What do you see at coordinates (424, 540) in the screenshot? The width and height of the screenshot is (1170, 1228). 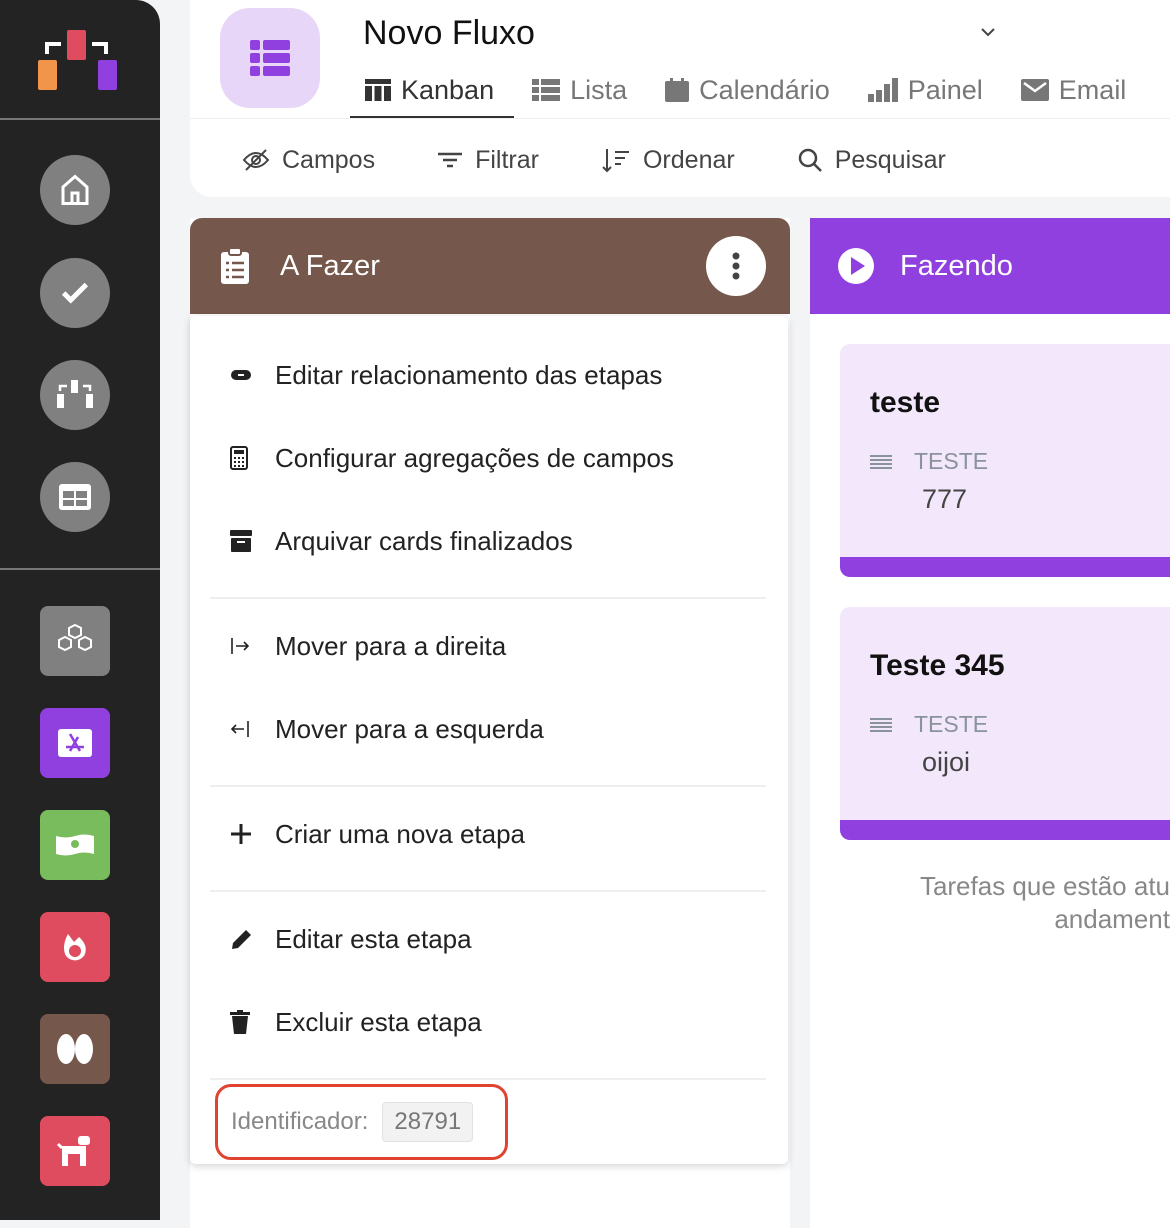 I see `menu-item-label: Arquivar cards finalizados` at bounding box center [424, 540].